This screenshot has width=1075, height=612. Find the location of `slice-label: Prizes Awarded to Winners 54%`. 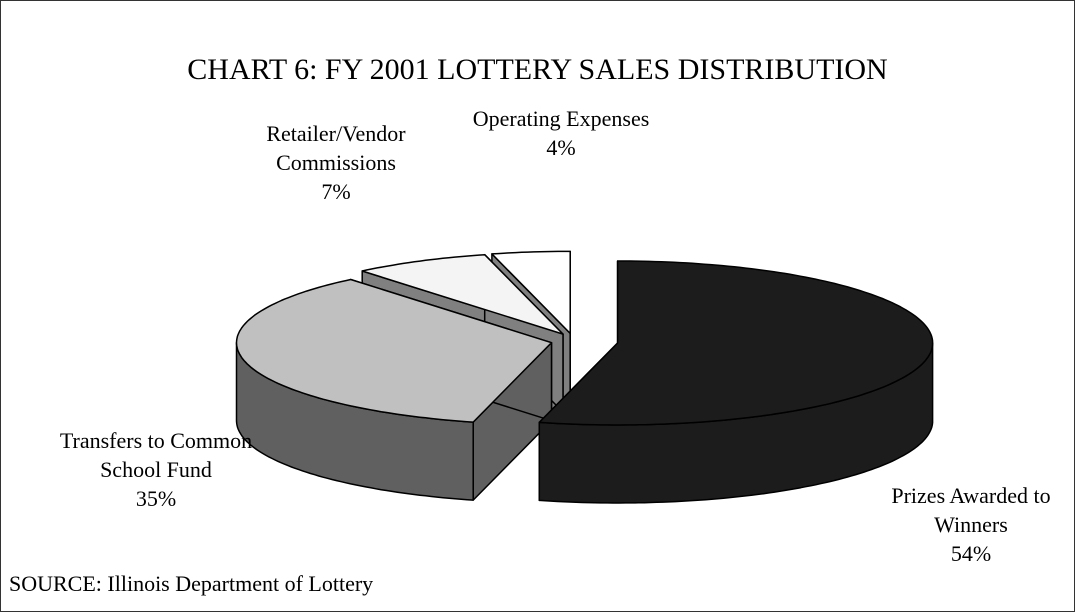

slice-label: Prizes Awarded to Winners 54% is located at coordinates (971, 524).